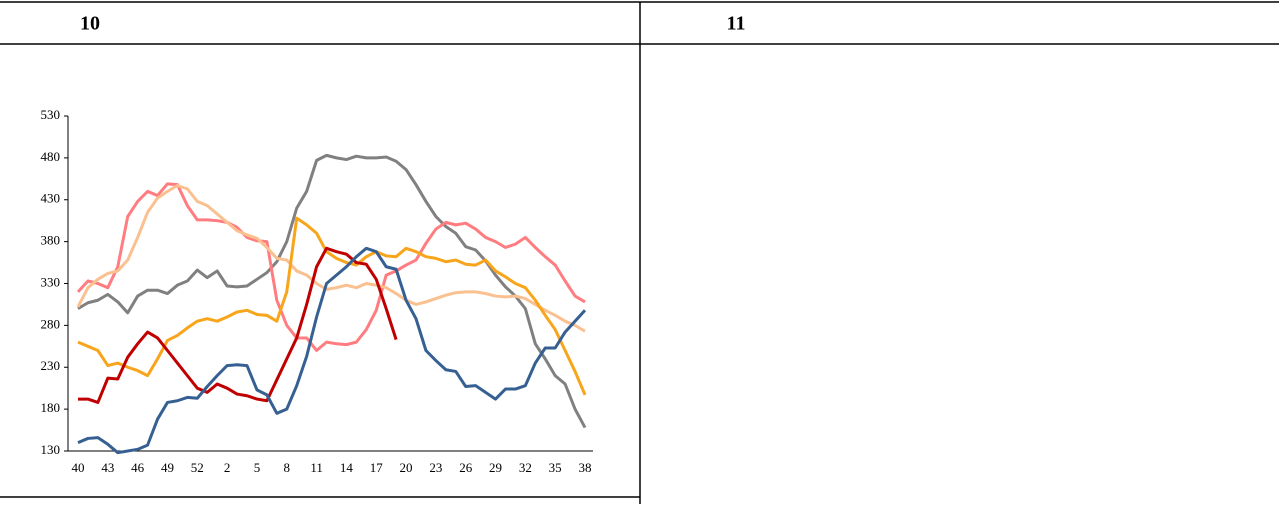 The width and height of the screenshot is (1279, 509). Describe the element at coordinates (78, 467) in the screenshot. I see `x-tick-label: 40` at that location.